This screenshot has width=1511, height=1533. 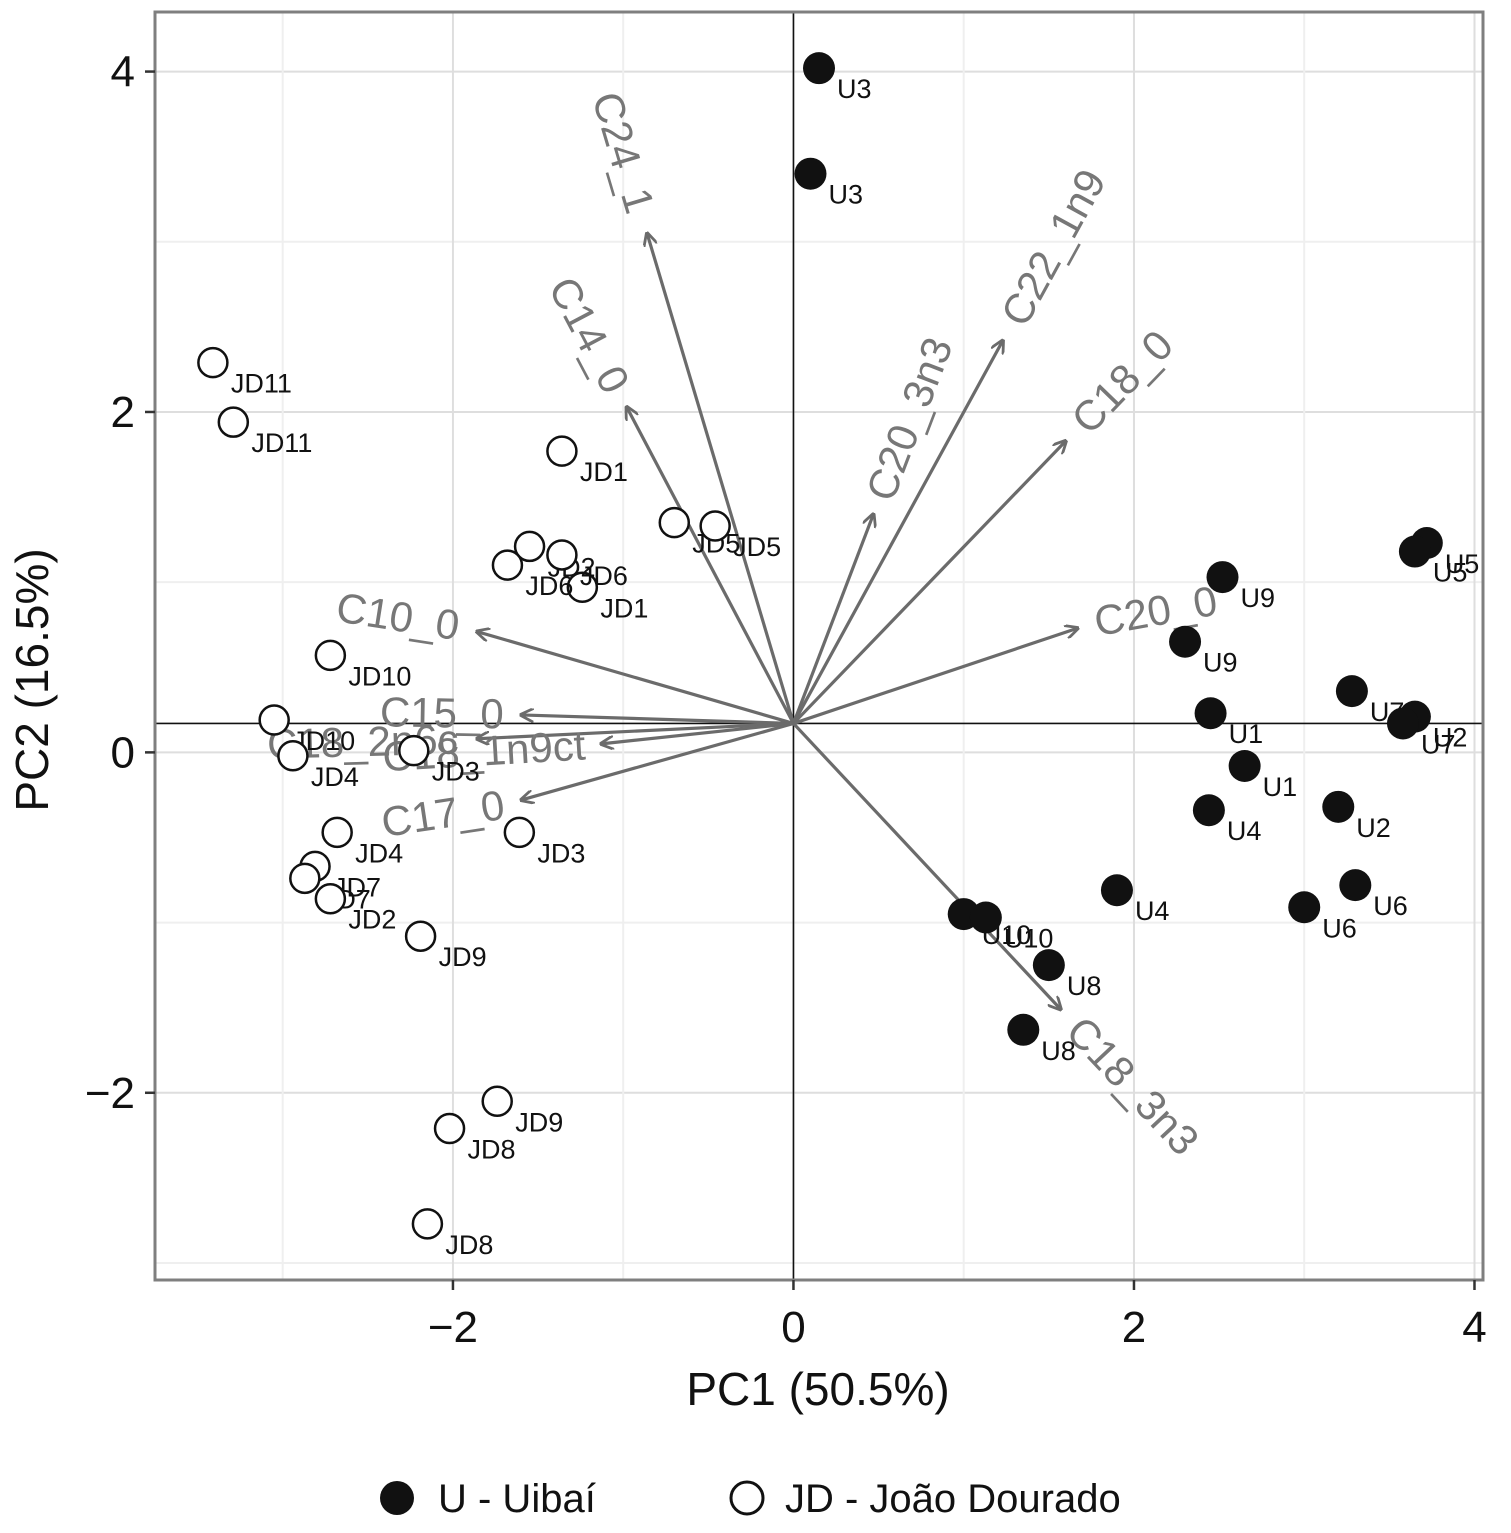 I want to click on x-tick-label: 2, so click(x=1134, y=1327).